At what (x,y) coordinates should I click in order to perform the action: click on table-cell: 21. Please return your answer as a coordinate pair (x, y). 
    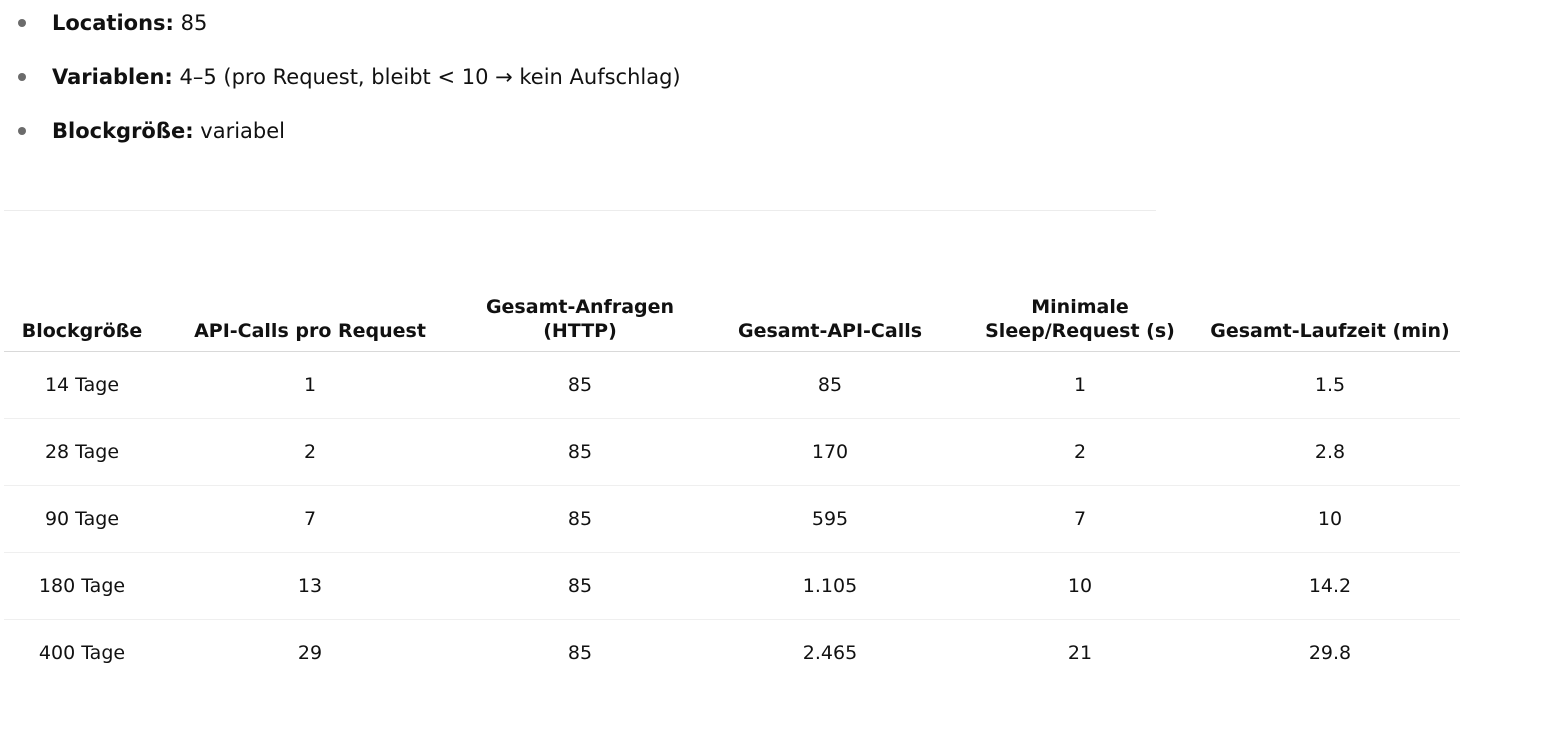
    Looking at the image, I should click on (1080, 653).